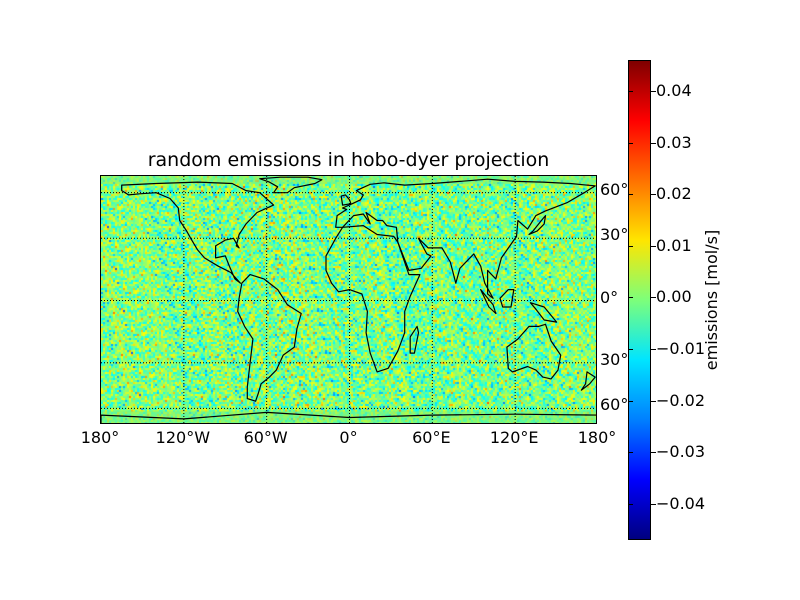  I want to click on colorbar-tick-label: −0.01, so click(681, 349).